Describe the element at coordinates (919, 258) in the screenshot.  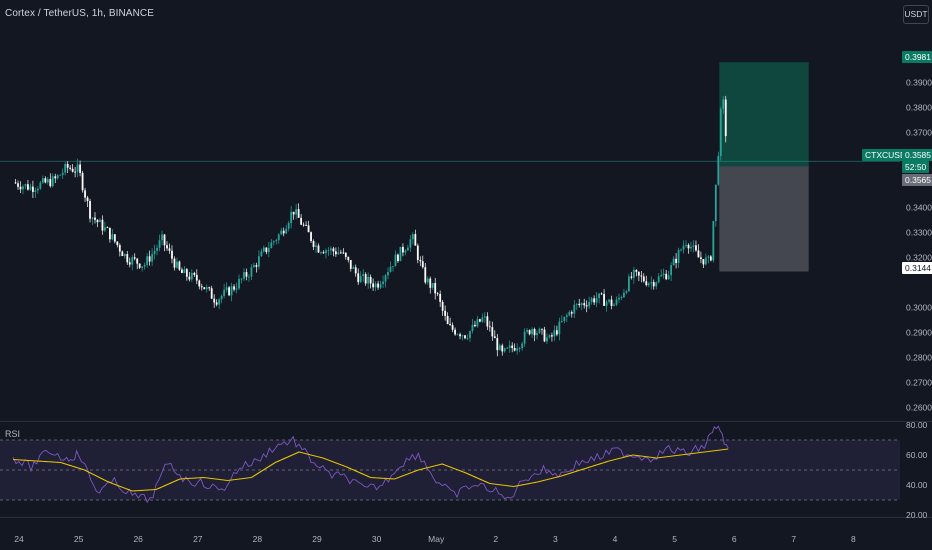
I see `y-tick-label: 0.3200` at that location.